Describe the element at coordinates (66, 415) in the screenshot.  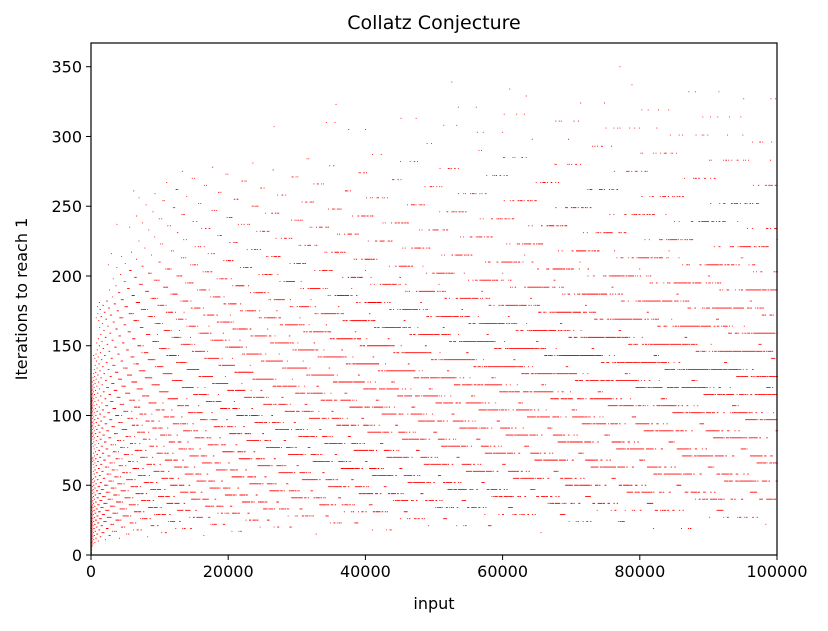
I see `y-tick-label: 100` at that location.